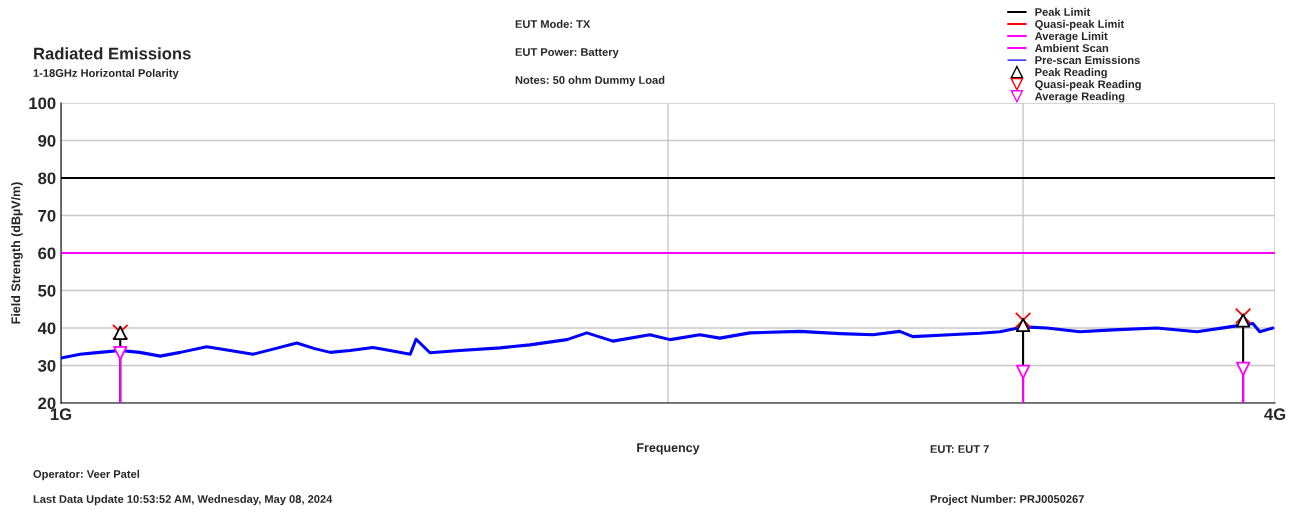 The image size is (1299, 512). I want to click on chart-title: Radiated Emissions, so click(112, 53).